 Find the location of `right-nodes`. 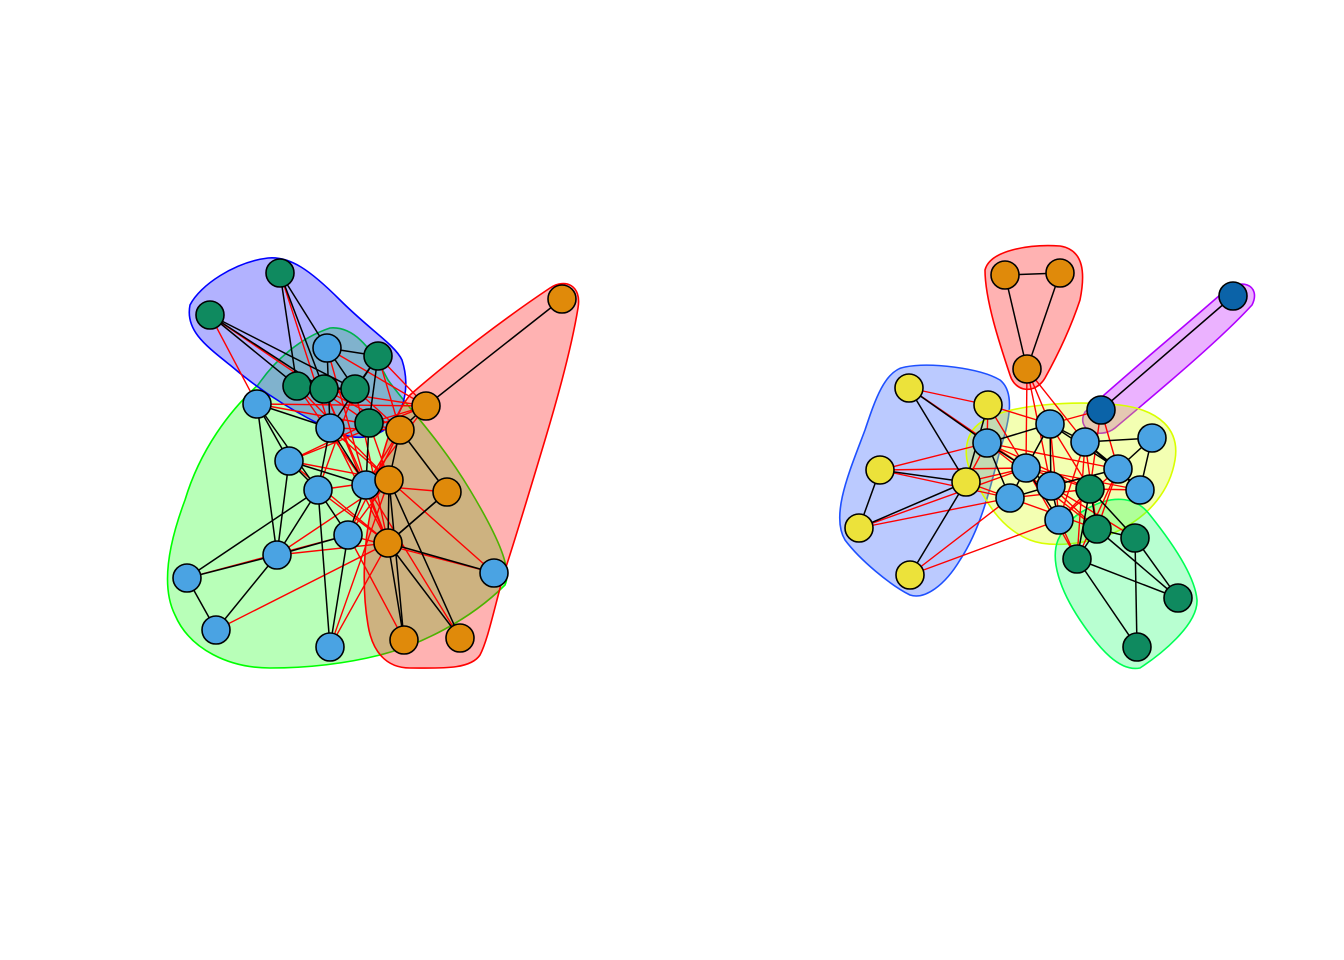

right-nodes is located at coordinates (1046, 460).